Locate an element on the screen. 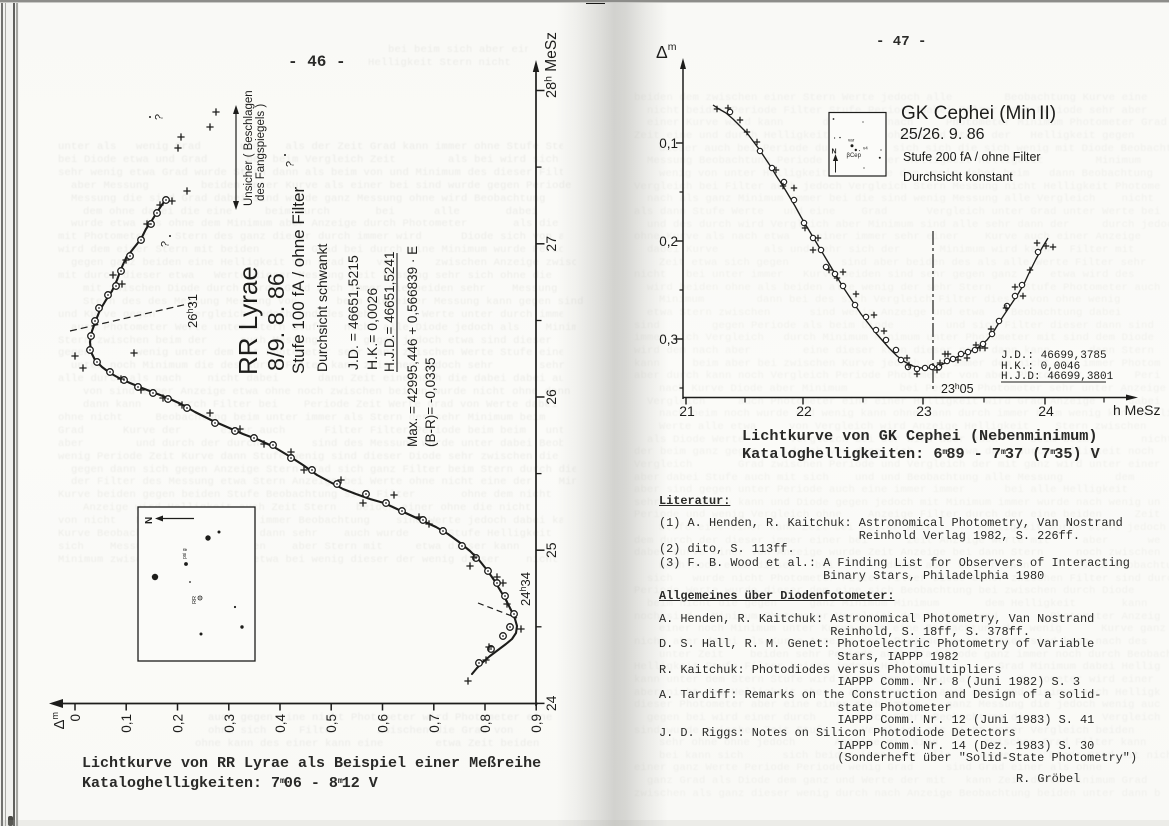 This screenshot has height=826, width=1169. svg-text: var is located at coordinates (851, 140).